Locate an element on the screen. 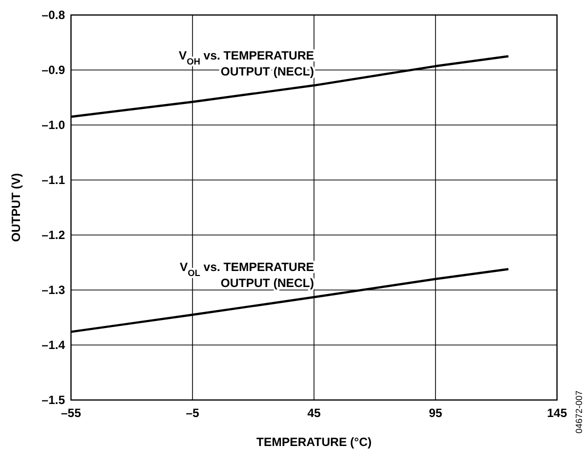 Image resolution: width=588 pixels, height=457 pixels. y-axis-title: OUTPUT (V) is located at coordinates (16, 207).